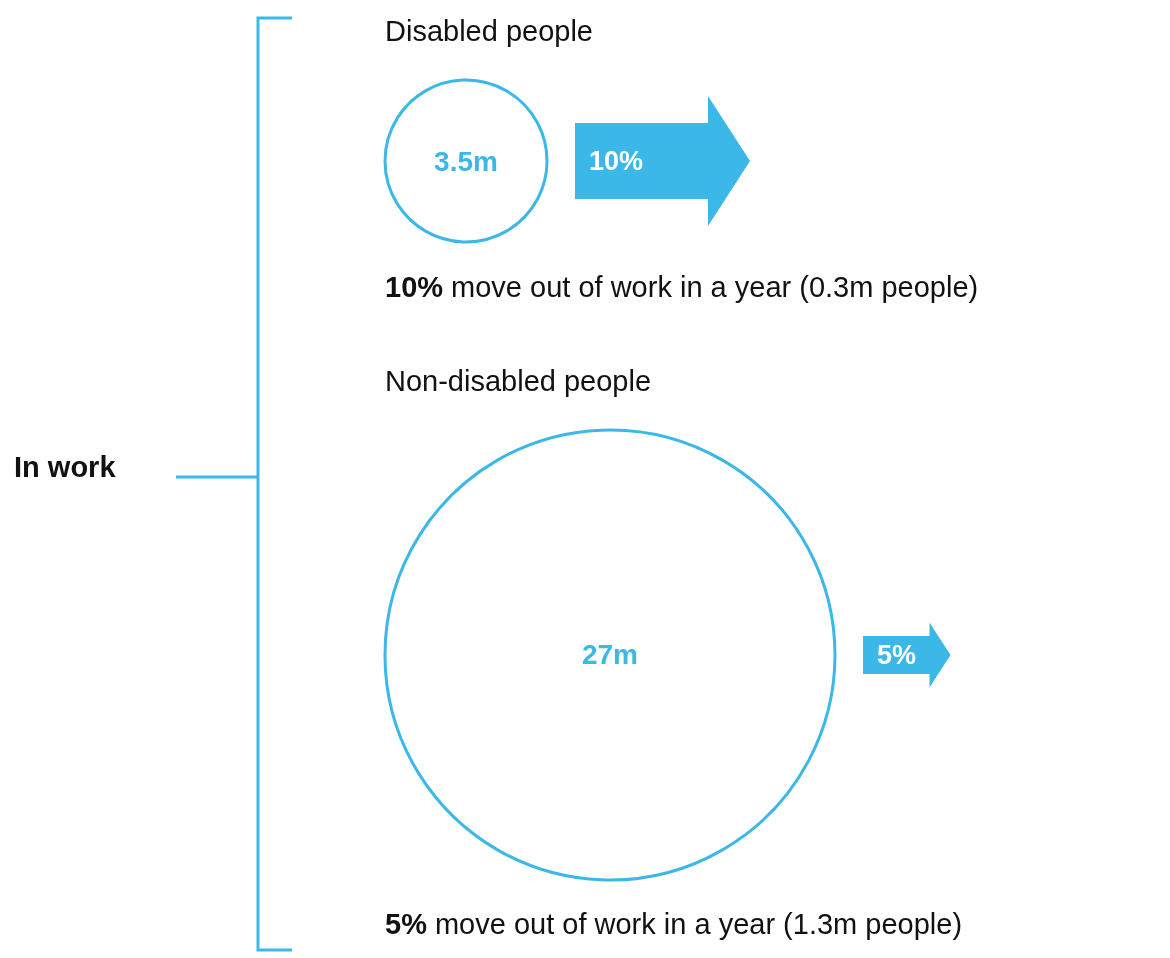 The width and height of the screenshot is (1170, 958). Describe the element at coordinates (65, 466) in the screenshot. I see `text: In work` at that location.